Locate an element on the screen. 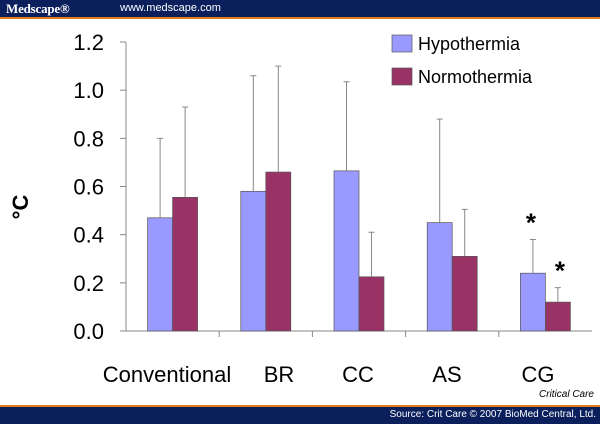 This screenshot has width=600, height=424. x-tick-label: BR is located at coordinates (279, 374).